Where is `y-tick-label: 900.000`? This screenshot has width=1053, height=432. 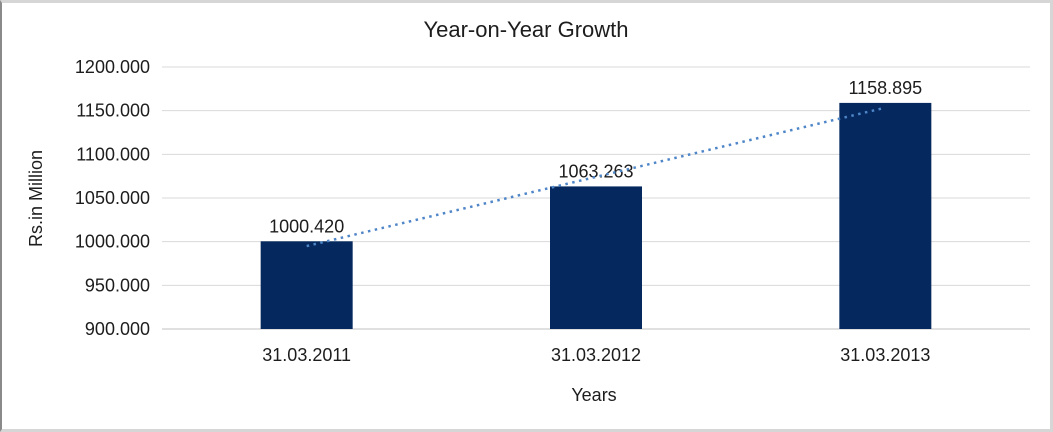
y-tick-label: 900.000 is located at coordinates (117, 329).